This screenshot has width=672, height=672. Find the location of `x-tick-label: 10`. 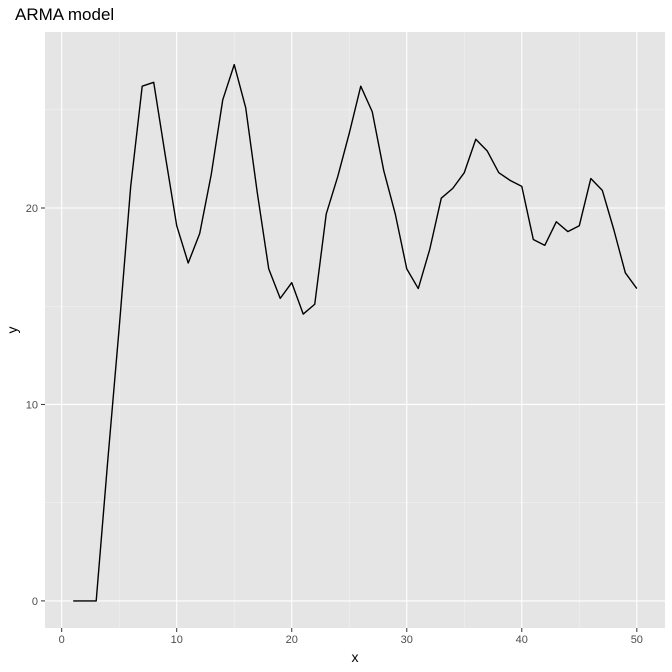

x-tick-label: 10 is located at coordinates (177, 640).